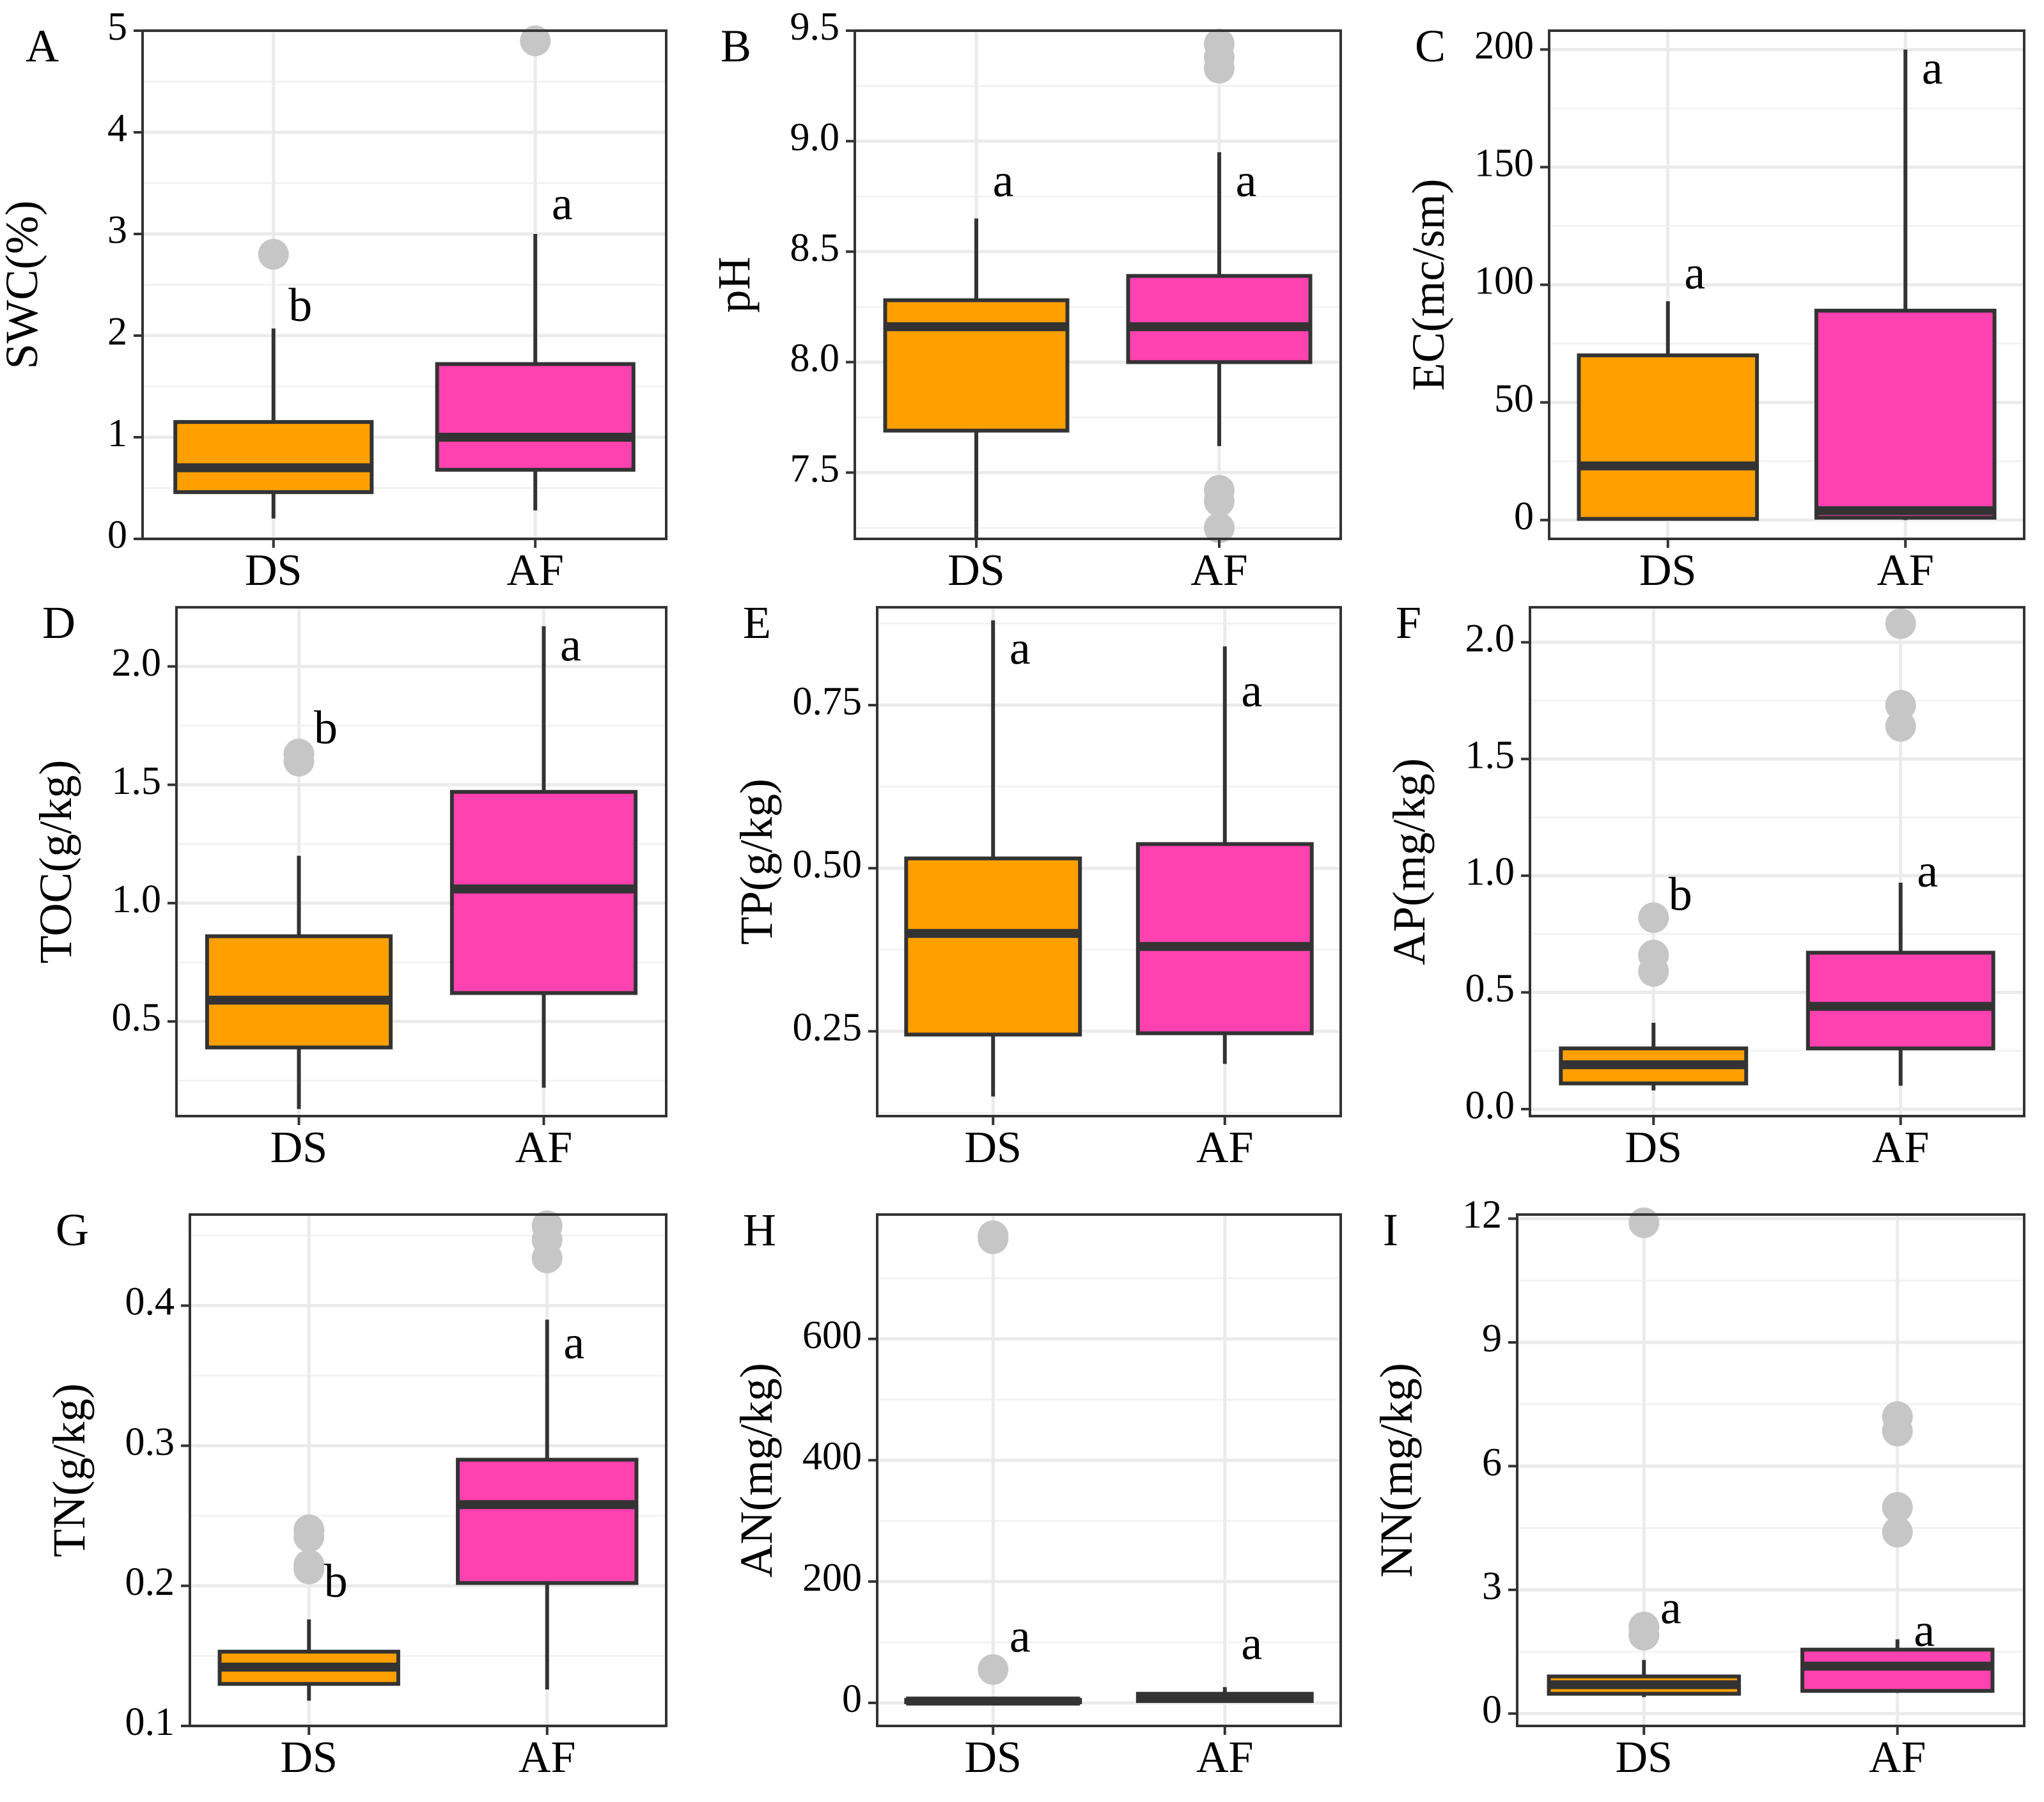 This screenshot has width=2044, height=1802. Describe the element at coordinates (815, 359) in the screenshot. I see `y-tick-label: 8.0` at that location.